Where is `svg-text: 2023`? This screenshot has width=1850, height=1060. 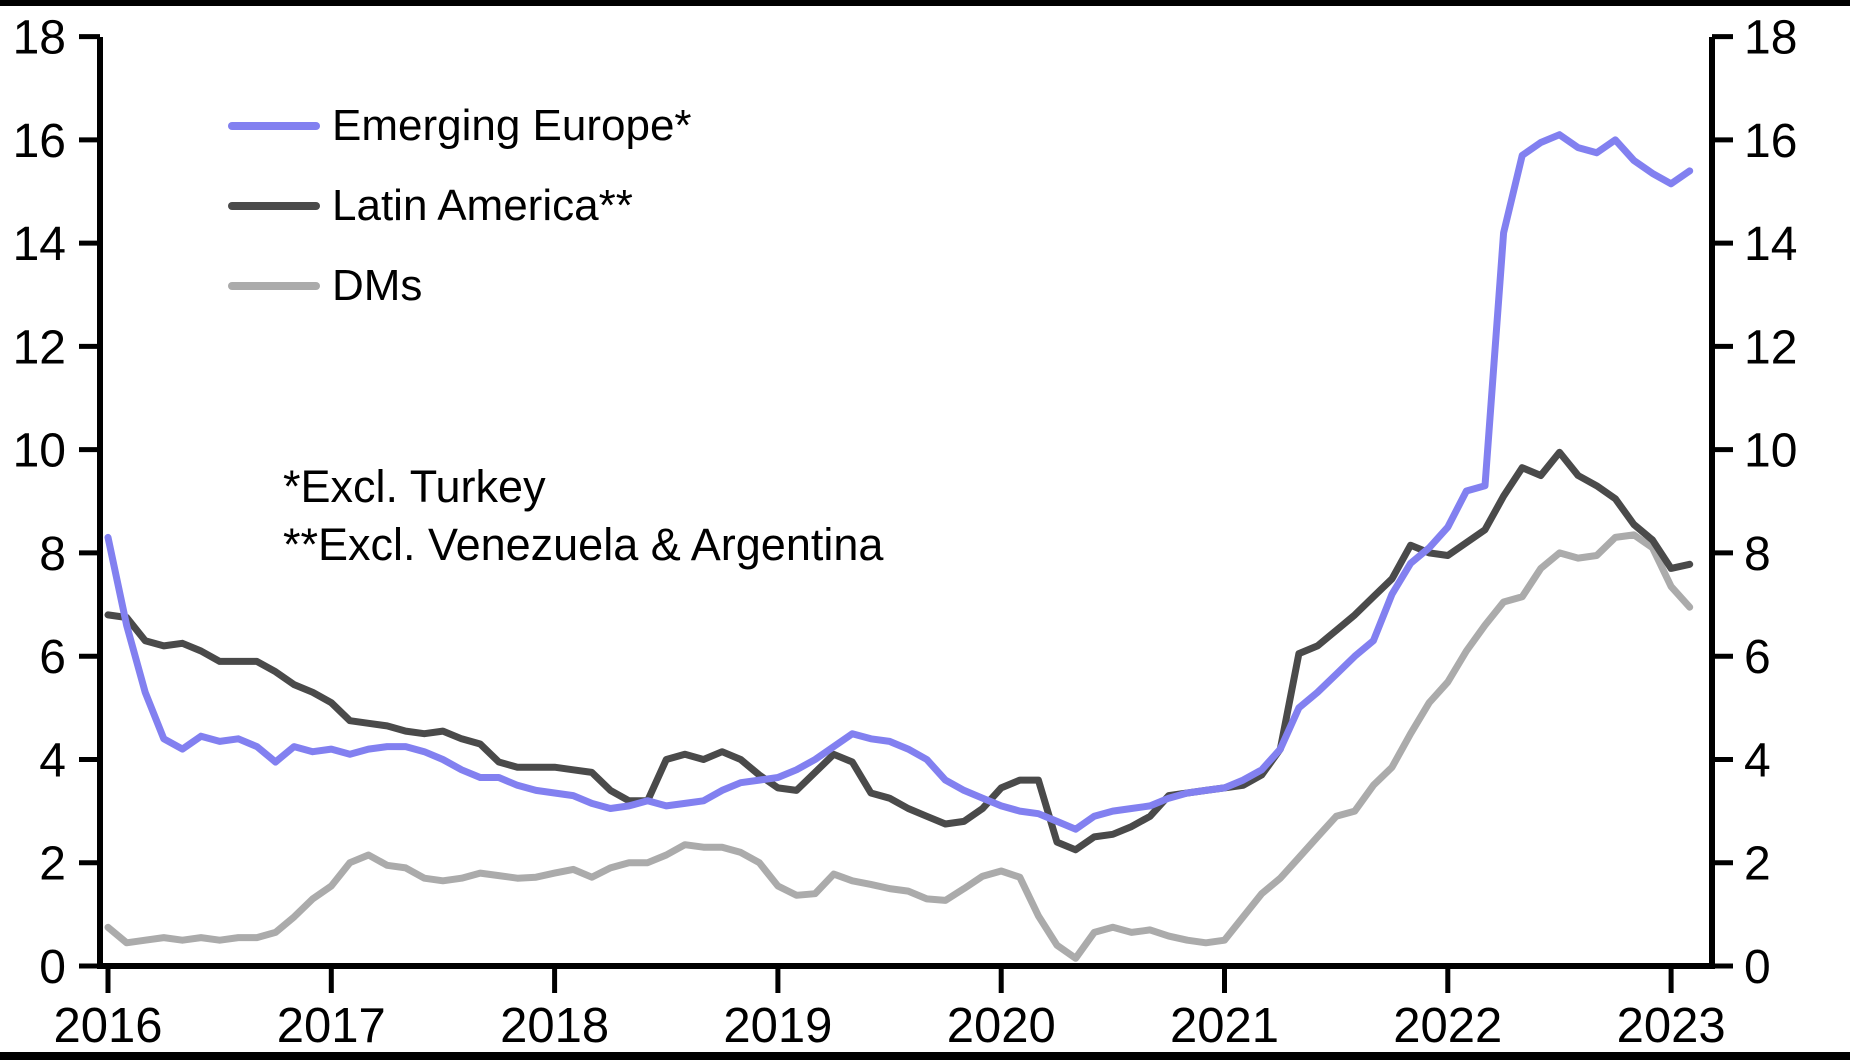 svg-text: 2023 is located at coordinates (1671, 1026).